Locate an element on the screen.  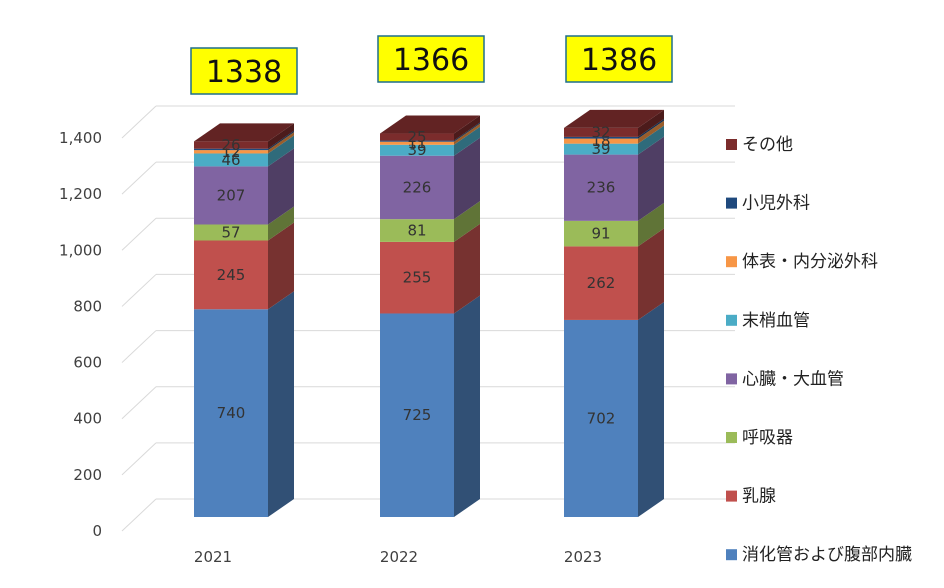
total-value: 1338 is located at coordinates (244, 72).